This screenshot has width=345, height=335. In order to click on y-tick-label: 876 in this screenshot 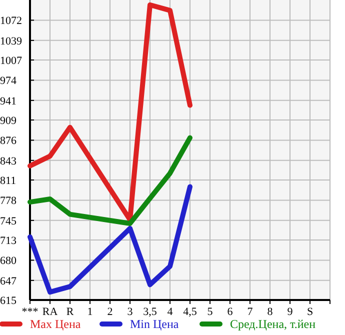, I will do `click(8, 141)`.